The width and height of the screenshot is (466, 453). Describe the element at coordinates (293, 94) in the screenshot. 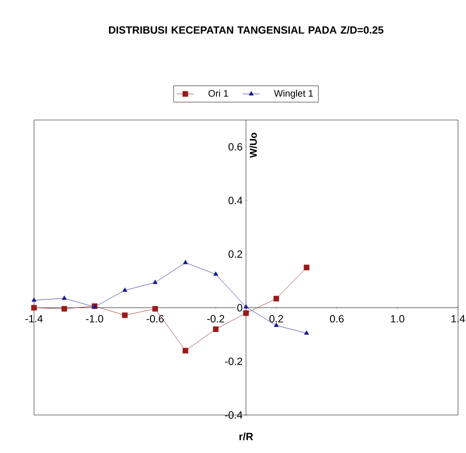

I see `legend-label: Winglet 1` at that location.